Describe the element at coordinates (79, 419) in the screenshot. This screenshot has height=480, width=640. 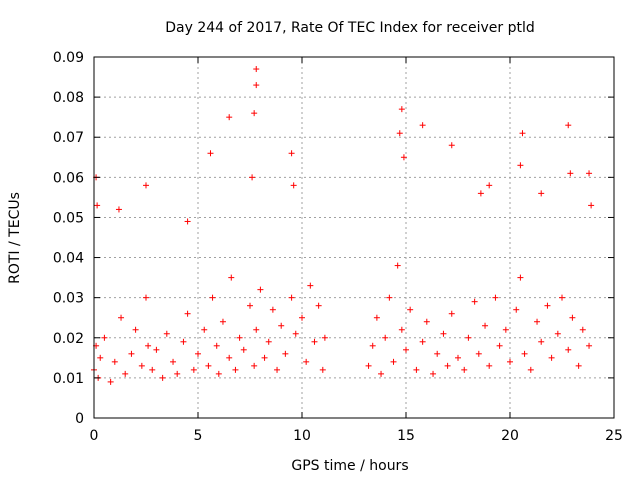
I see `y-tick-label: 0` at that location.